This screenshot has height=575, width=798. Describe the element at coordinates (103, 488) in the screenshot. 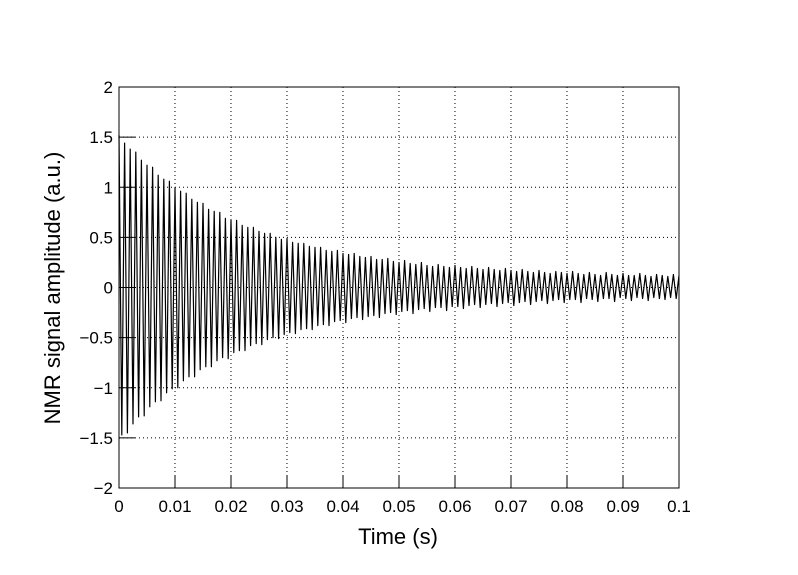

I see `y-tick-label: −2` at that location.